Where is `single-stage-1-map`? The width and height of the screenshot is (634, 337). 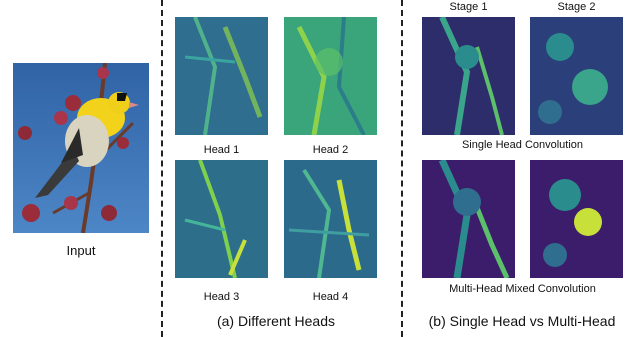
single-stage-1-map is located at coordinates (468, 76).